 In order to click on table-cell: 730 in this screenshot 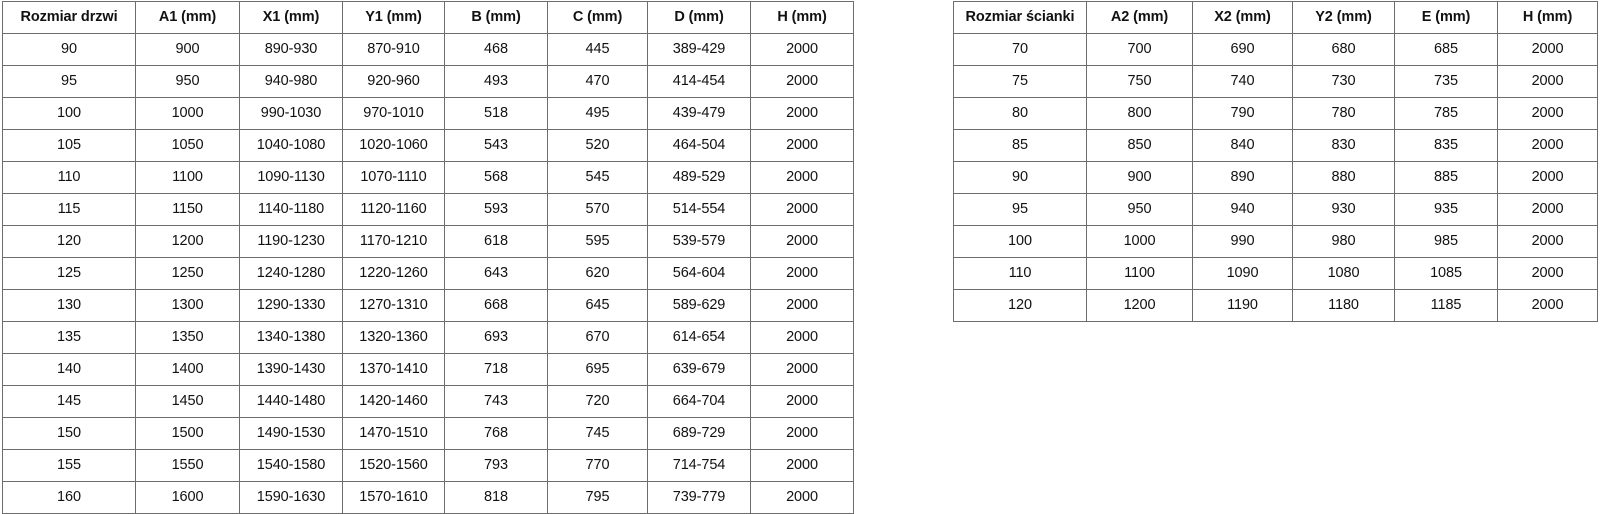, I will do `click(1343, 81)`.